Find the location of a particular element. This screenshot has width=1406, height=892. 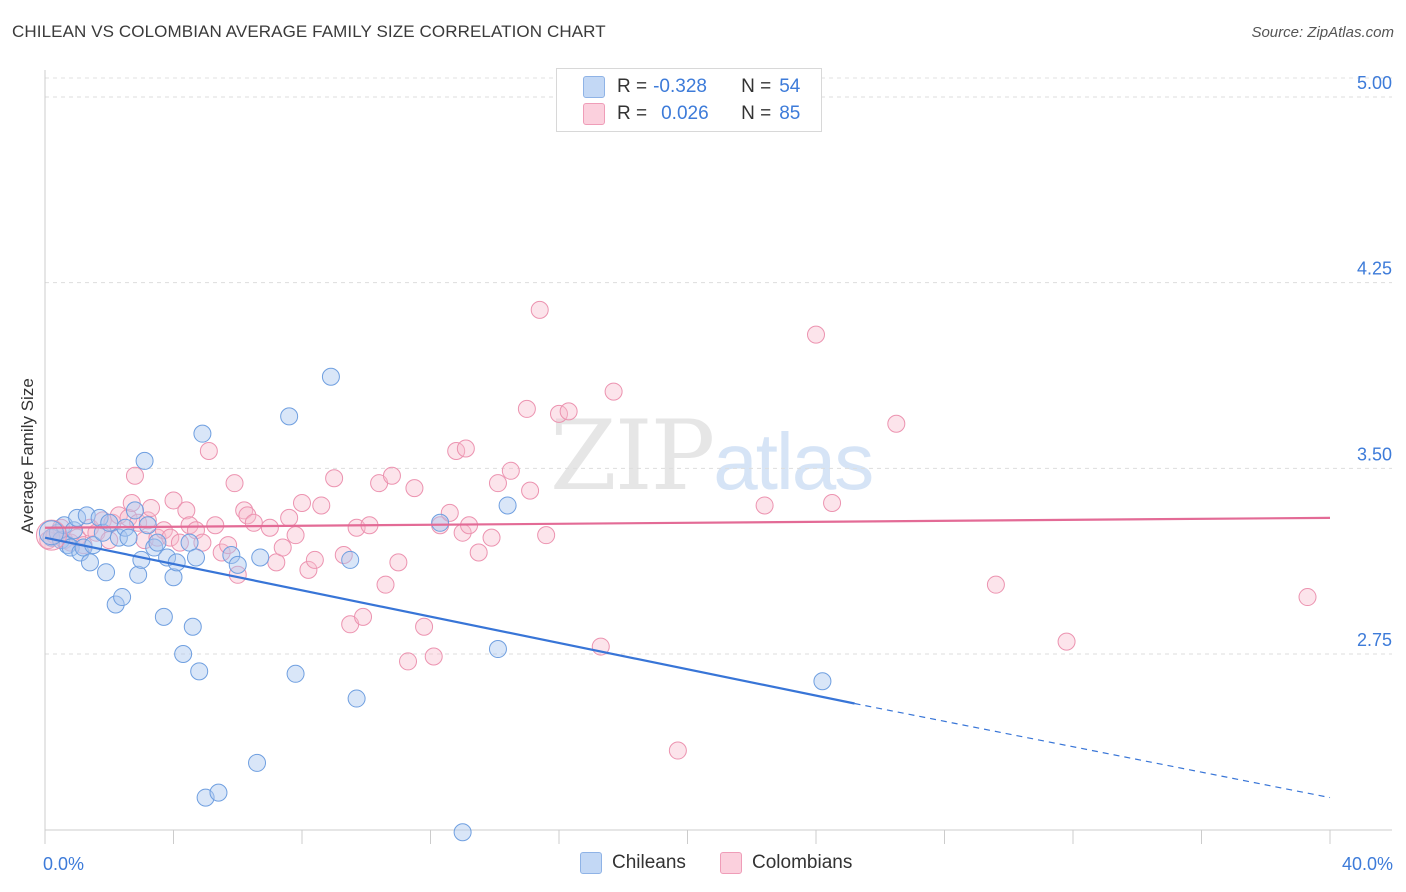

y-axis-label: Average Family Size is located at coordinates (27, 456).